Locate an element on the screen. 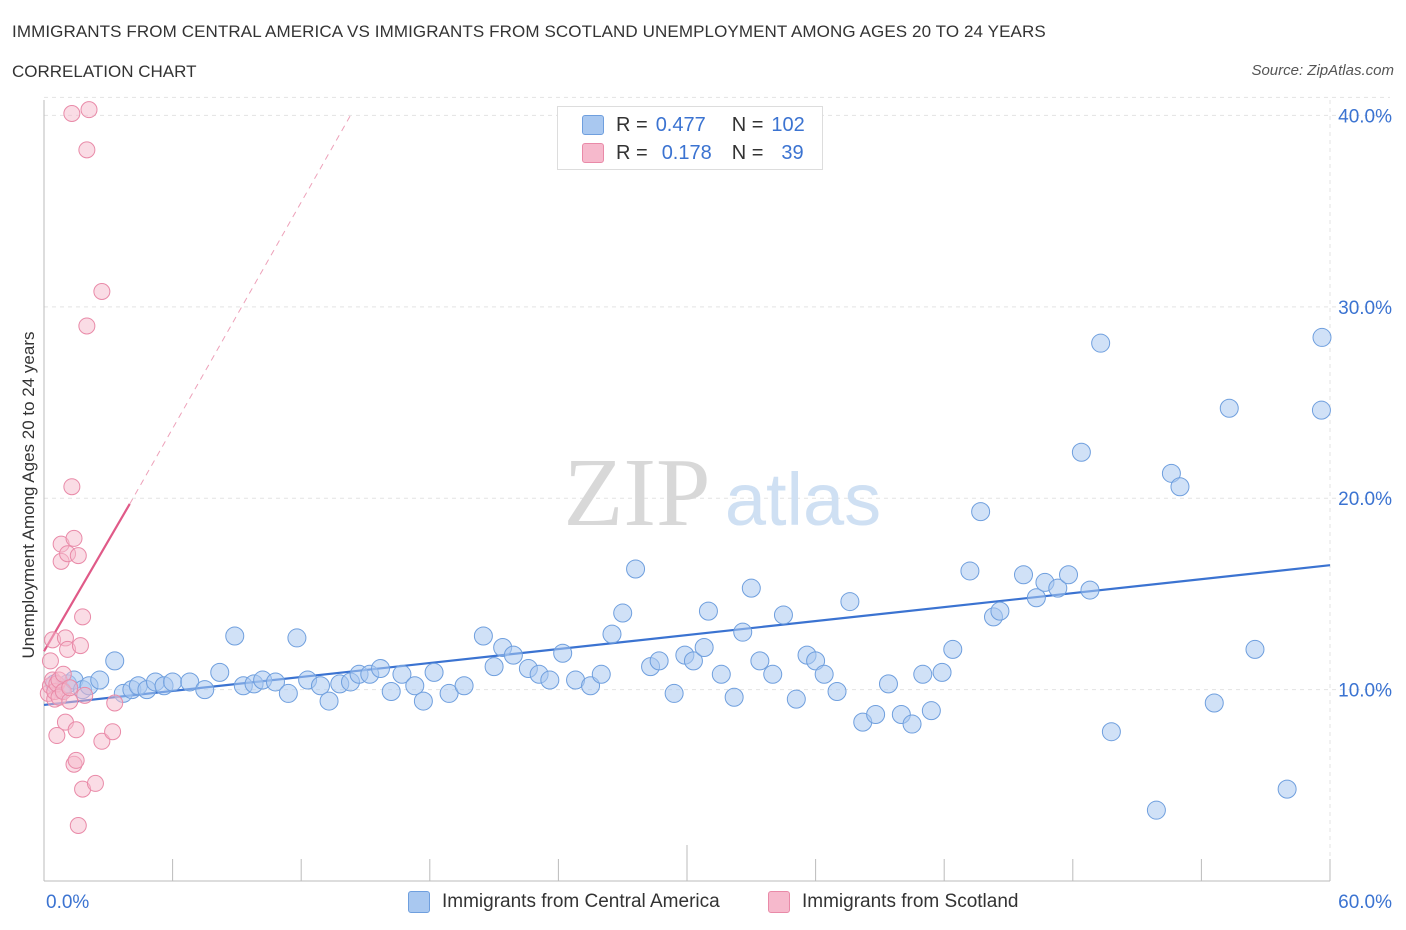 This screenshot has width=1406, height=930. chart-subtitle: CORRELATION CHART is located at coordinates (104, 71).